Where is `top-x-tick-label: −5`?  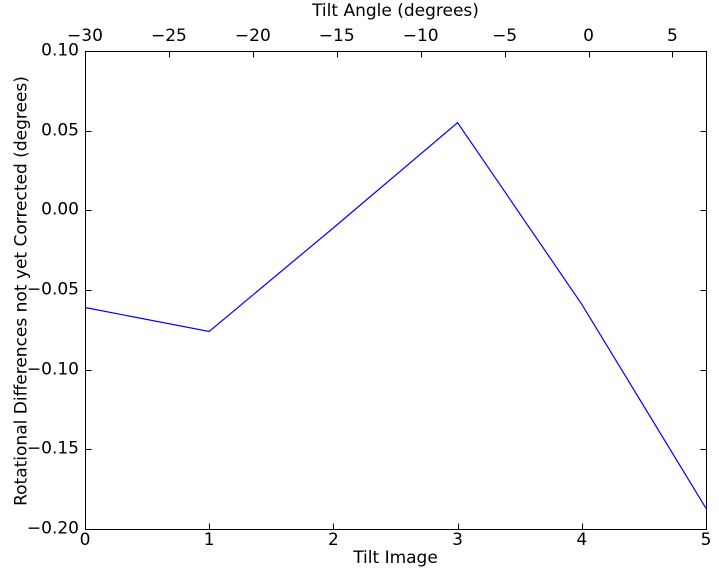
top-x-tick-label: −5 is located at coordinates (505, 36).